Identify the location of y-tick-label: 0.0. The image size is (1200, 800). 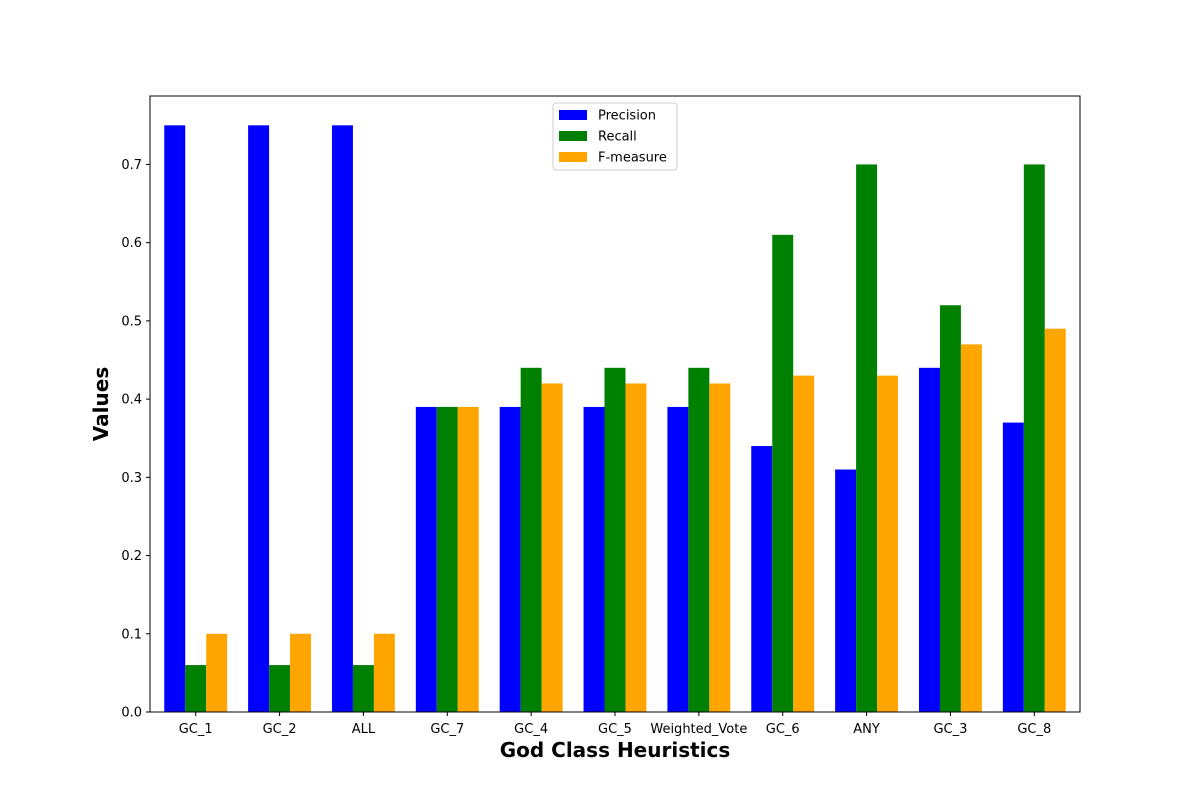
(131, 713).